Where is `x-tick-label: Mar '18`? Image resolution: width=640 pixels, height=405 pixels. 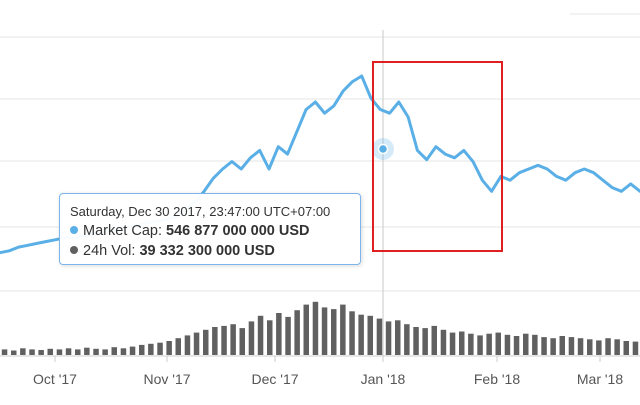 x-tick-label: Mar '18 is located at coordinates (600, 379).